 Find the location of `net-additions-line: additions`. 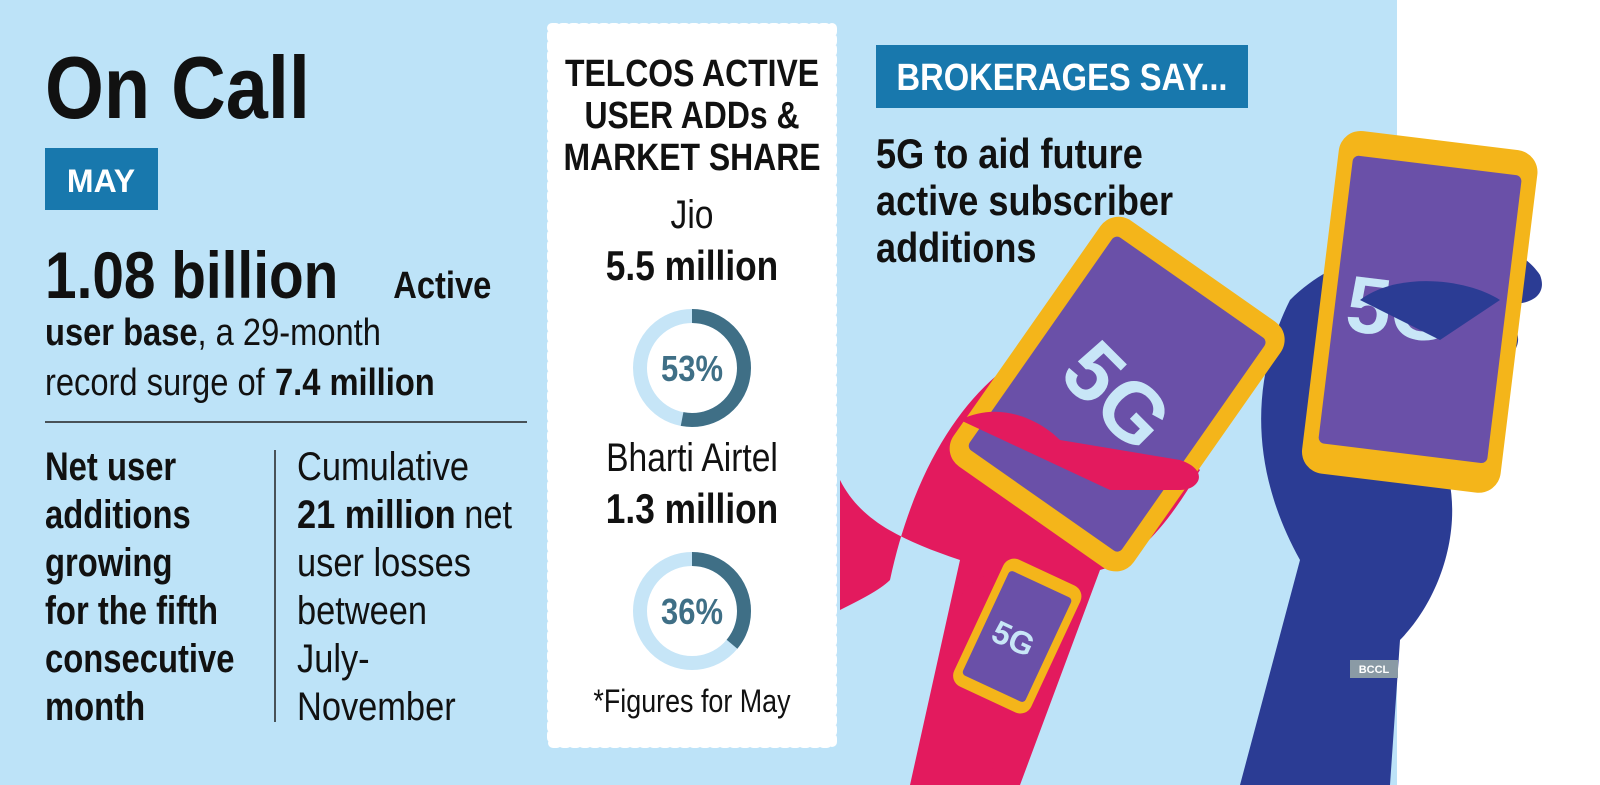

net-additions-line: additions is located at coordinates (118, 514).